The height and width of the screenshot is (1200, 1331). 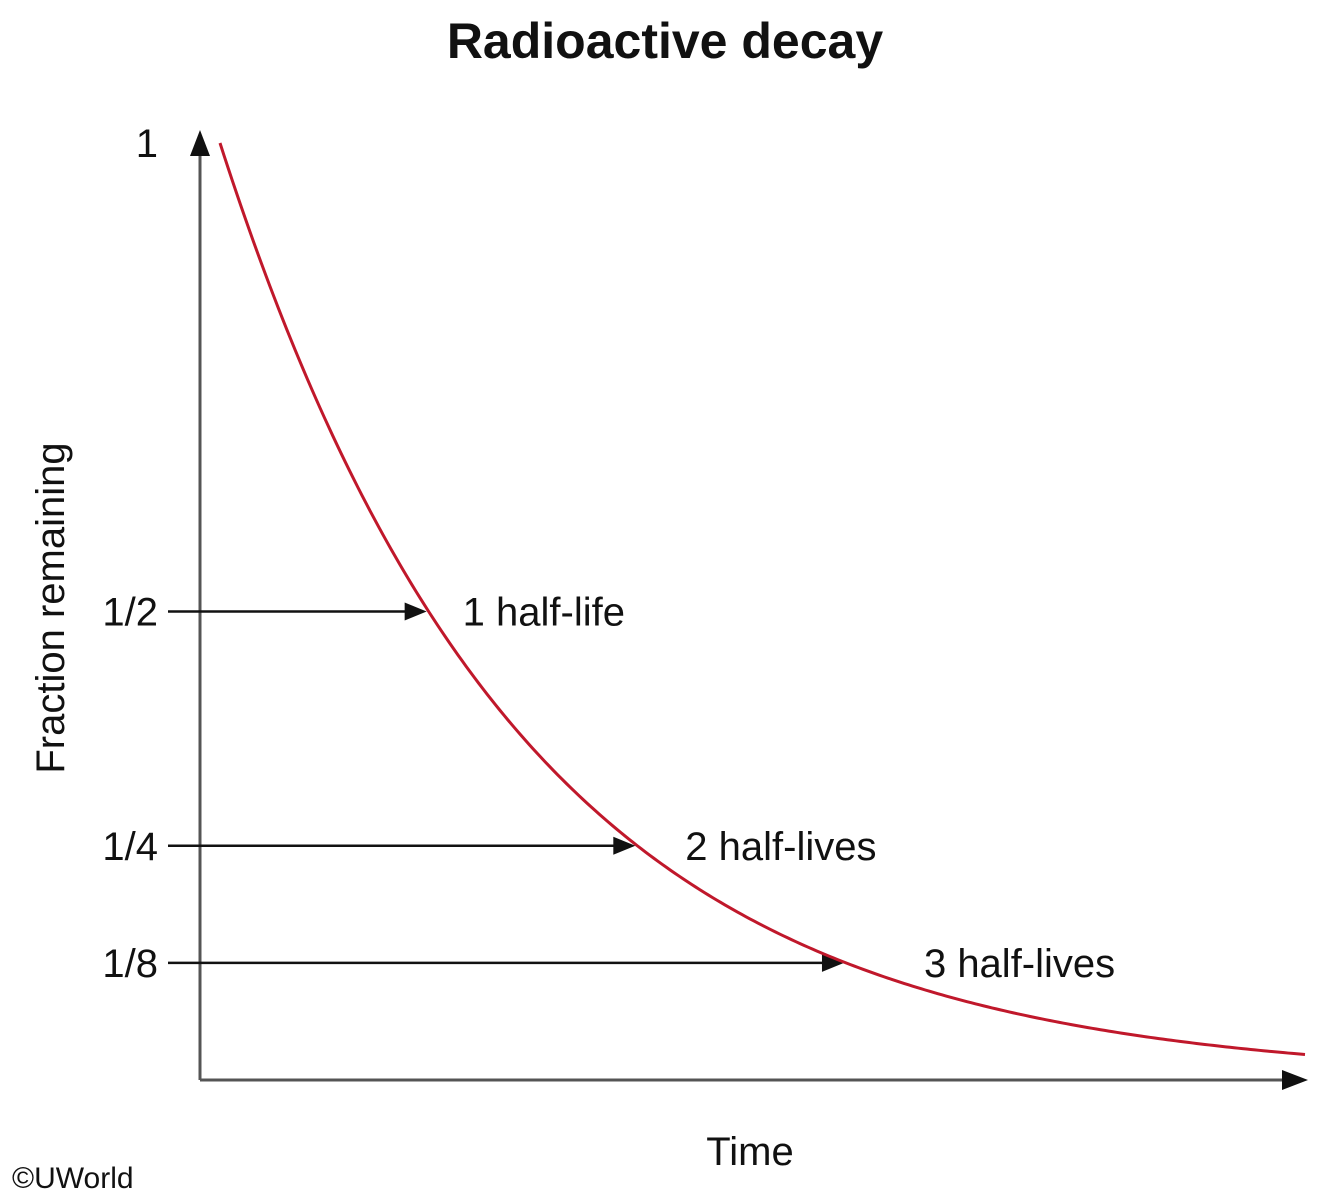 I want to click on chart-title: Radioactive decay, so click(x=665, y=41).